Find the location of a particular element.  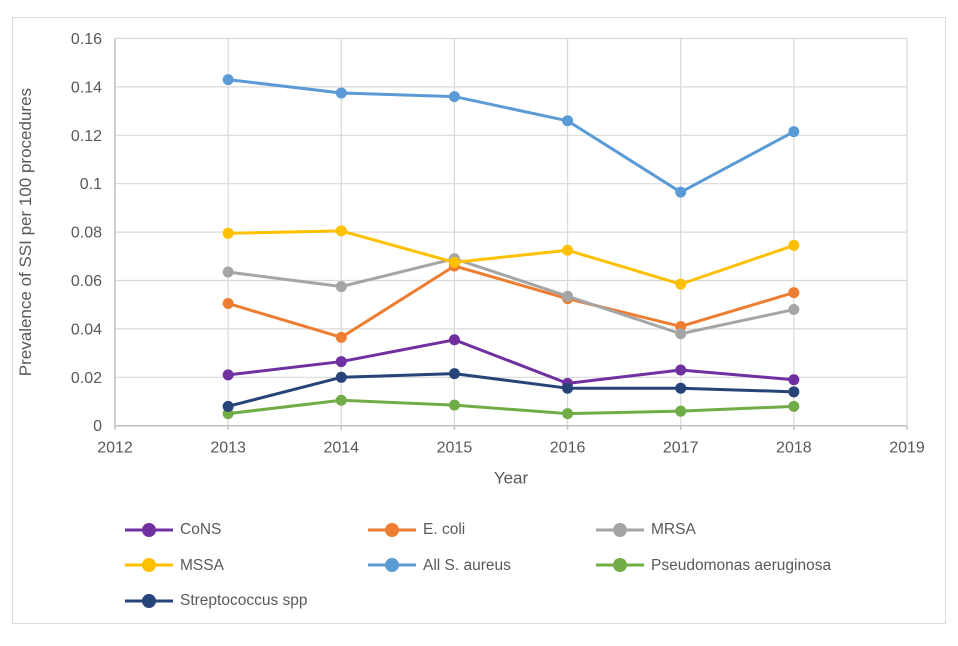

y-tick-label: 0.14 is located at coordinates (86, 87).